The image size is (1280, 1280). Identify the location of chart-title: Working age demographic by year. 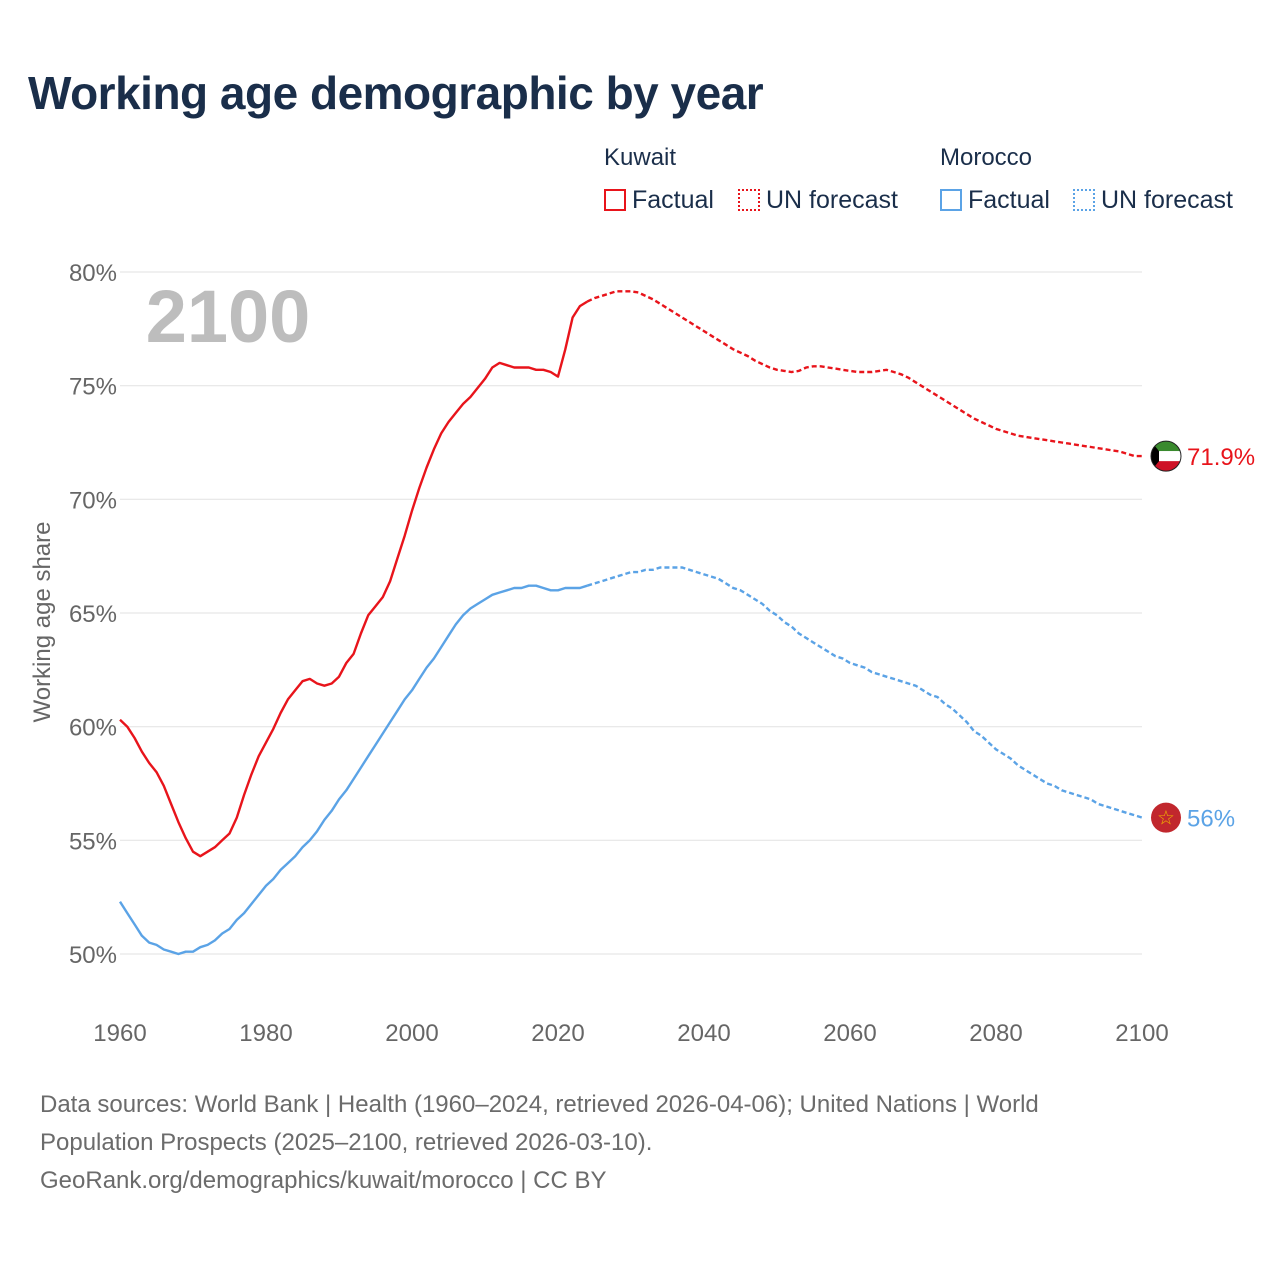
(396, 93).